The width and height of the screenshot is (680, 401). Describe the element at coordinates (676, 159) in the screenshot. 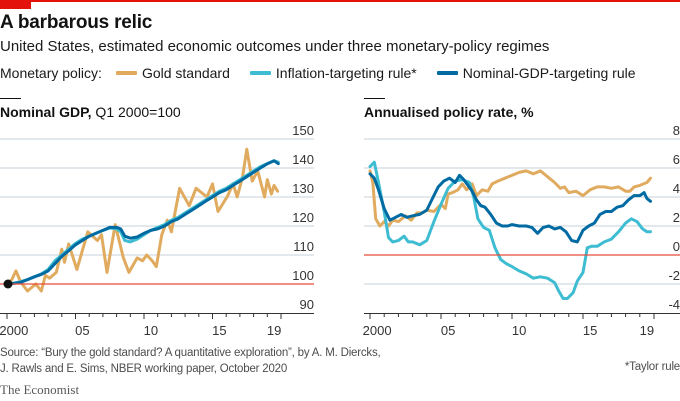

I see `right-y-tick-label: 6` at that location.